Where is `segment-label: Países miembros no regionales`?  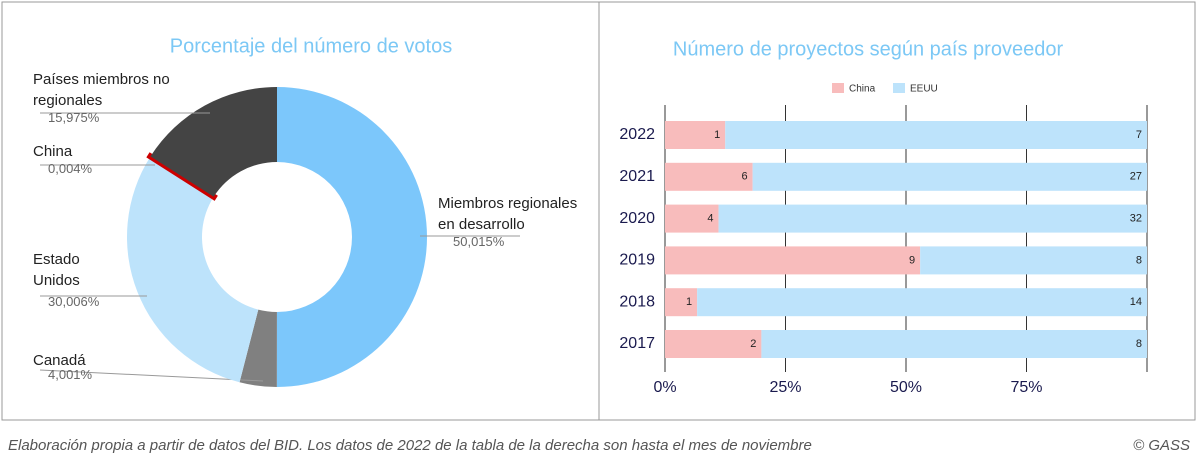 segment-label: Países miembros no regionales is located at coordinates (101, 90).